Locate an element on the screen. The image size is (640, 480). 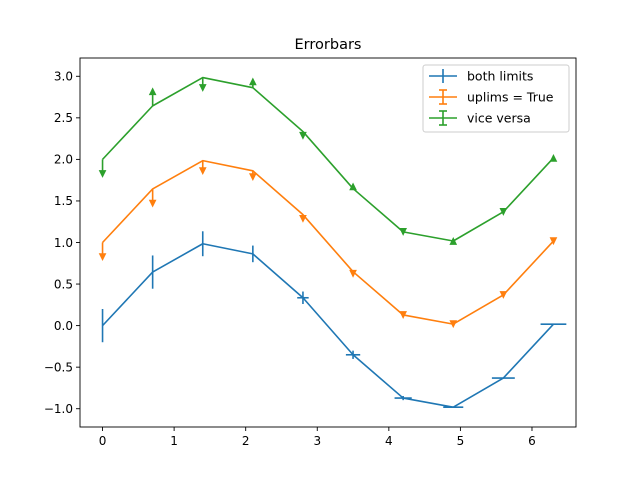
x-tick-label: 2 is located at coordinates (246, 441).